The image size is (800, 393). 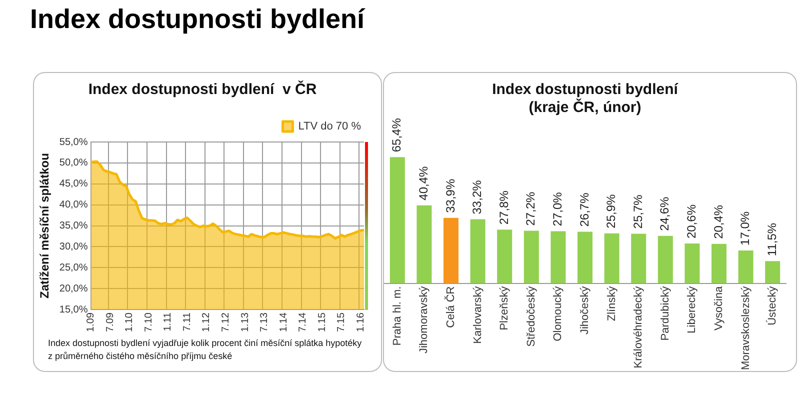 I want to click on chart-title: Index dostupnosti bydlení v ČR, so click(x=202, y=89).